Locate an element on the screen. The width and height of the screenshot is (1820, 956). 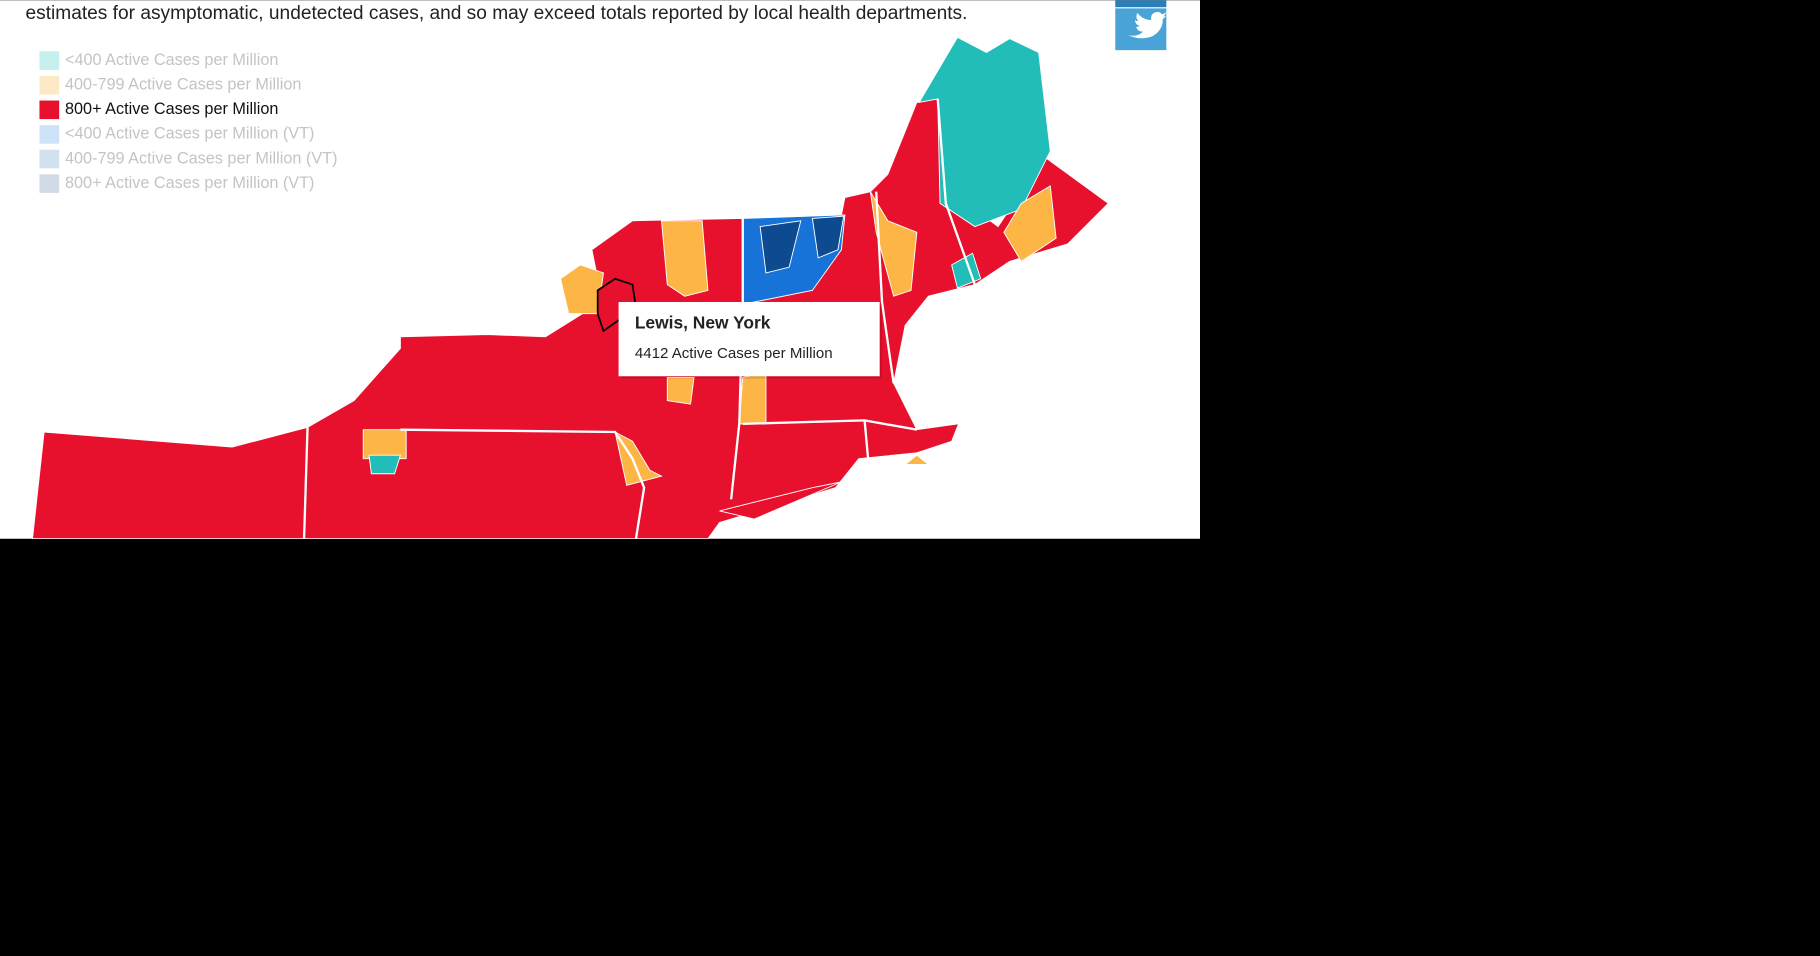
legend-label: 400-799 Active Cases per Million (VT) is located at coordinates (201, 158).